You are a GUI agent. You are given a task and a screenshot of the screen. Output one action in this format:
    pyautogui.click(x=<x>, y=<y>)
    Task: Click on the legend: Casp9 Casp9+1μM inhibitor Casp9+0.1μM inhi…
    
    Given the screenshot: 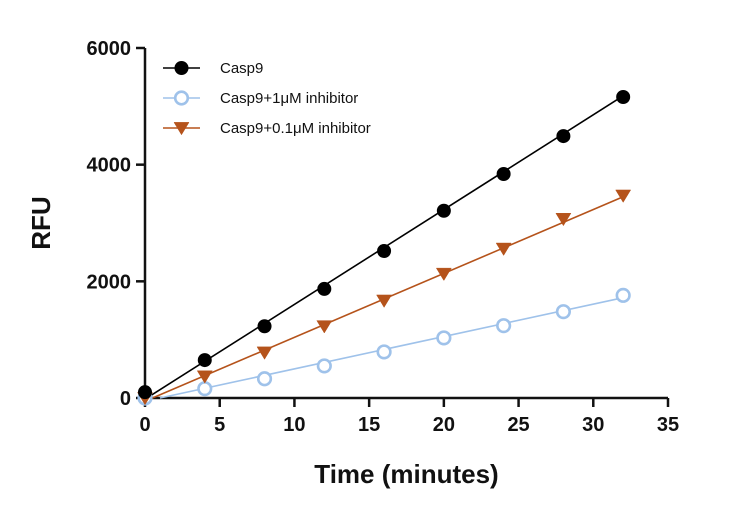 What is the action you would take?
    pyautogui.click(x=267, y=98)
    